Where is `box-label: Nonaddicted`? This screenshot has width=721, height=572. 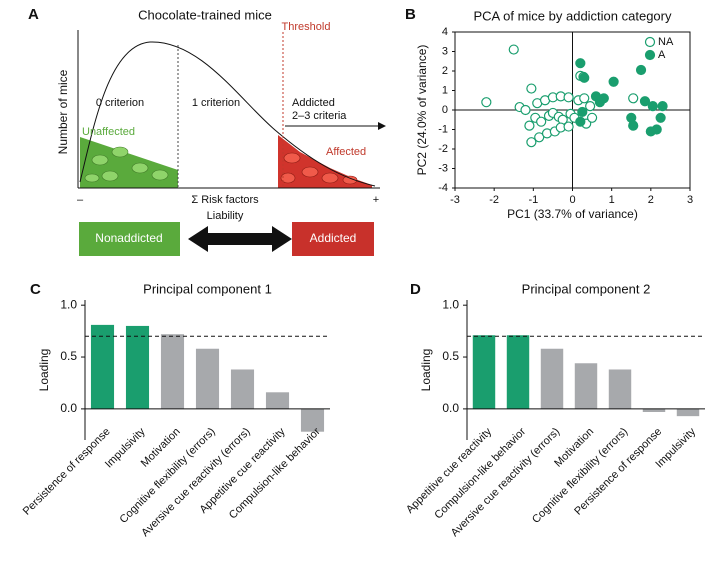
box-label: Nonaddicted is located at coordinates (128, 238).